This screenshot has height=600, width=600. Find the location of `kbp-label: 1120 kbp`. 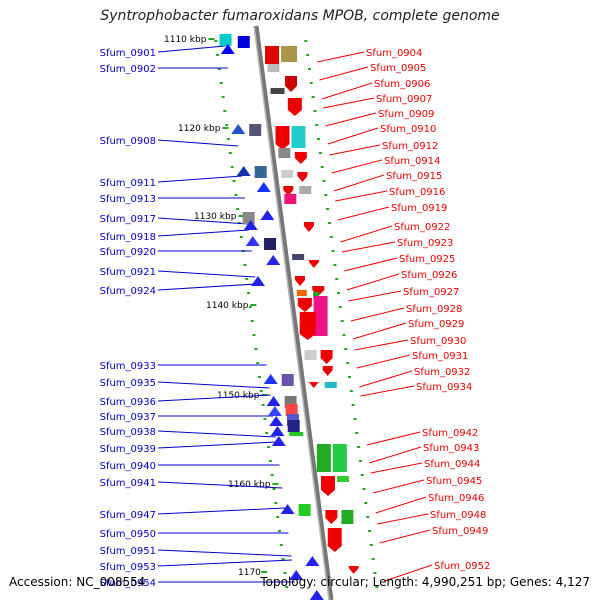

kbp-label: 1120 kbp is located at coordinates (199, 129).